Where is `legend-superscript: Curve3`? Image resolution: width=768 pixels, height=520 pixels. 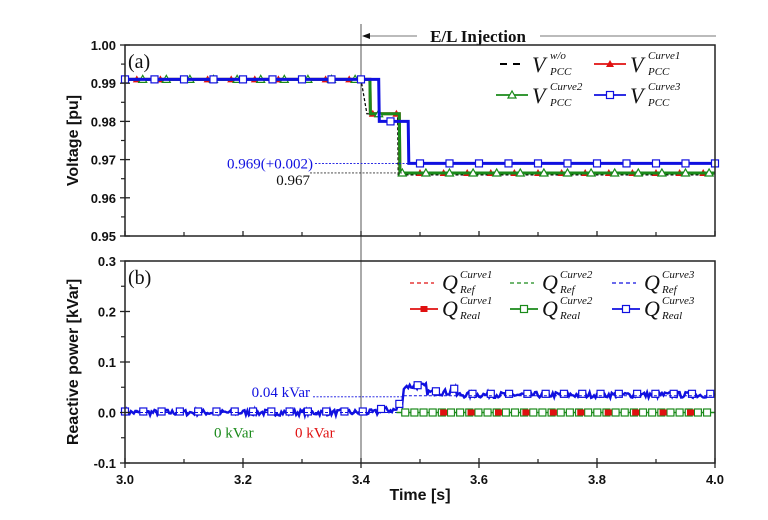 legend-superscript: Curve3 is located at coordinates (664, 87).